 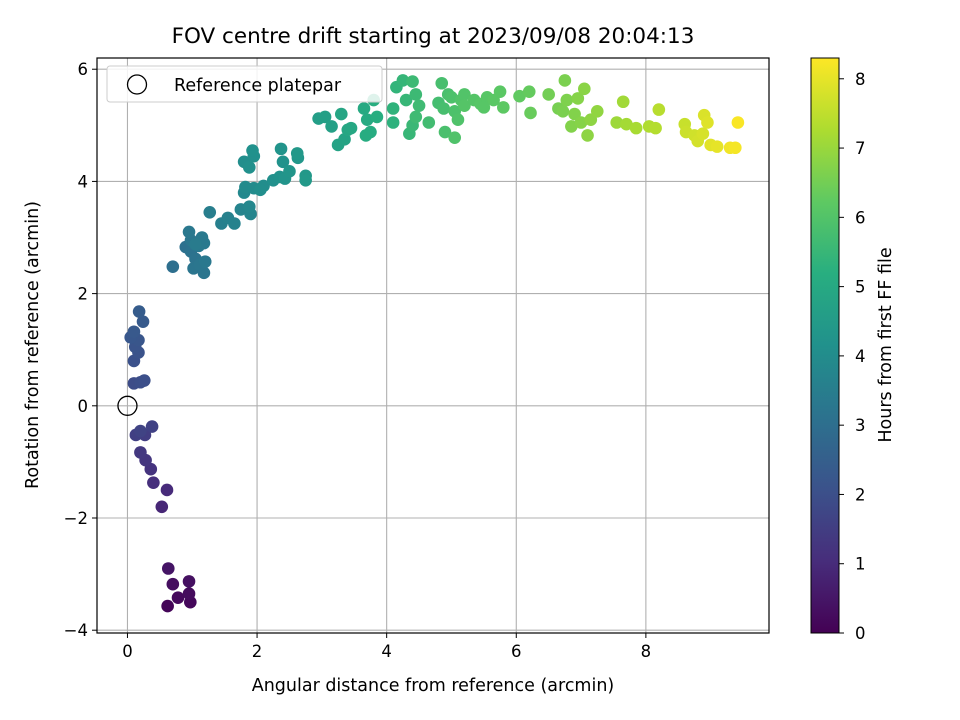 What do you see at coordinates (860, 425) in the screenshot?
I see `colorbar-tick-label: 3` at bounding box center [860, 425].